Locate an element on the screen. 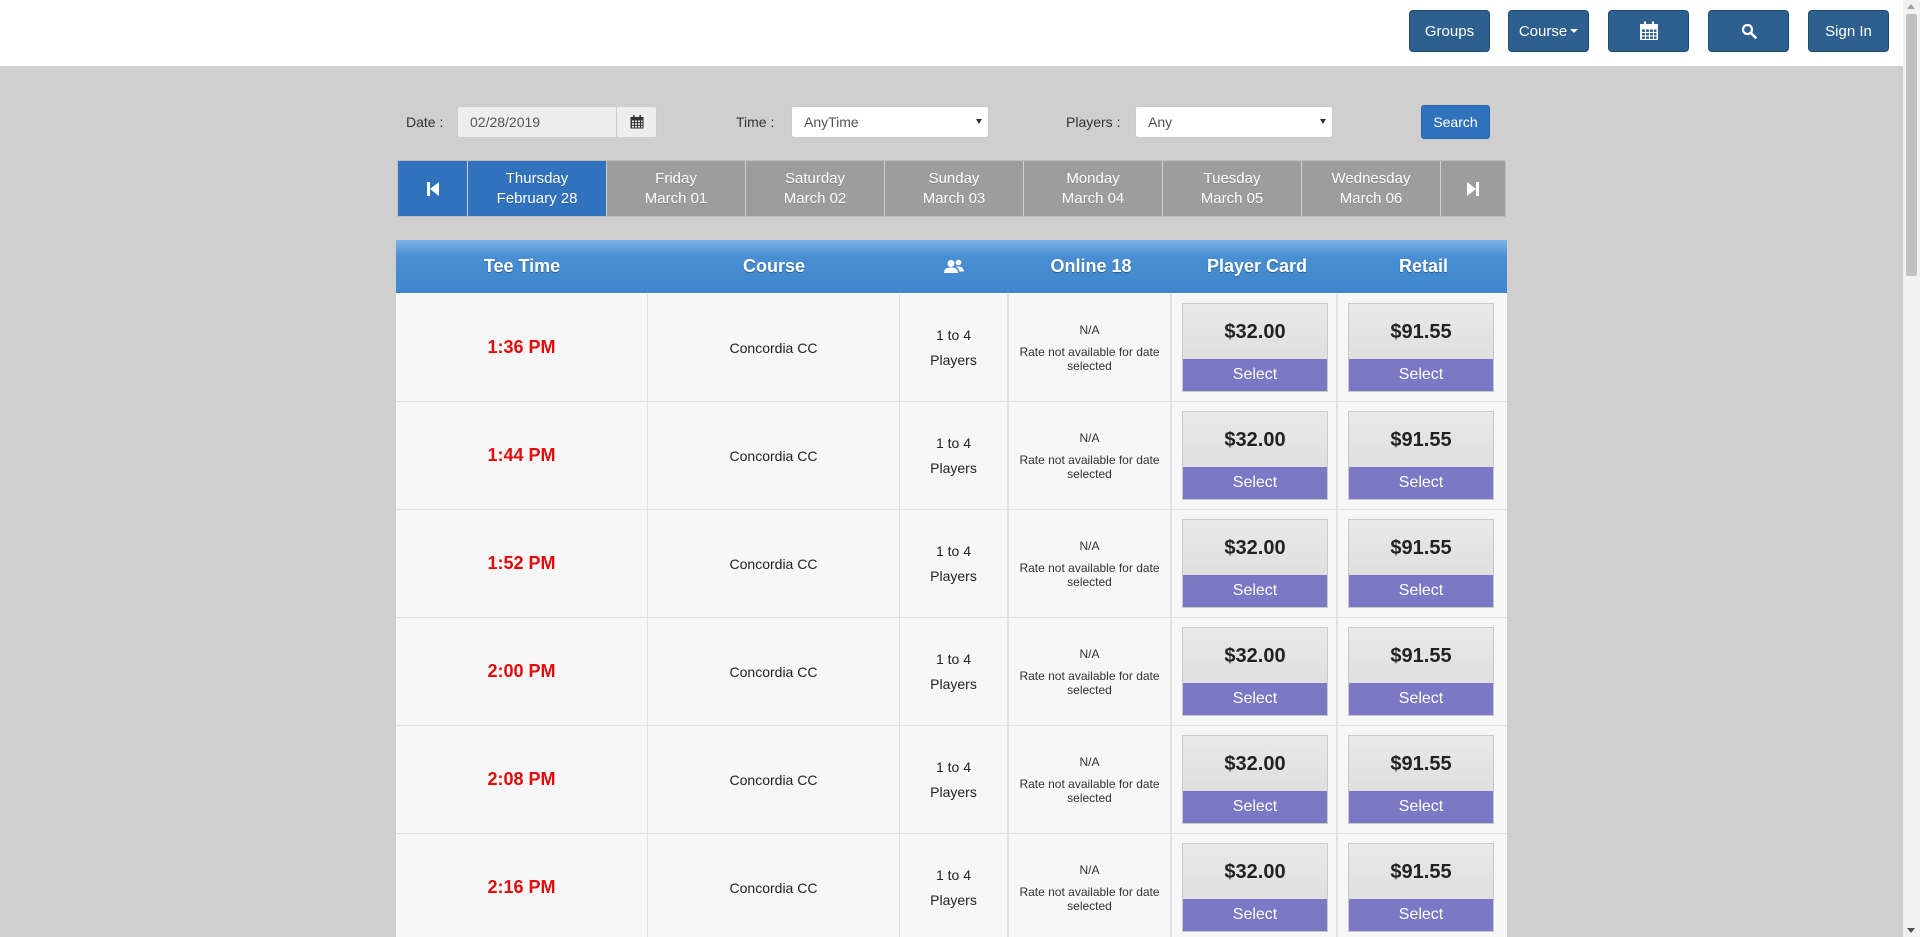  search-icon is located at coordinates (1749, 31).